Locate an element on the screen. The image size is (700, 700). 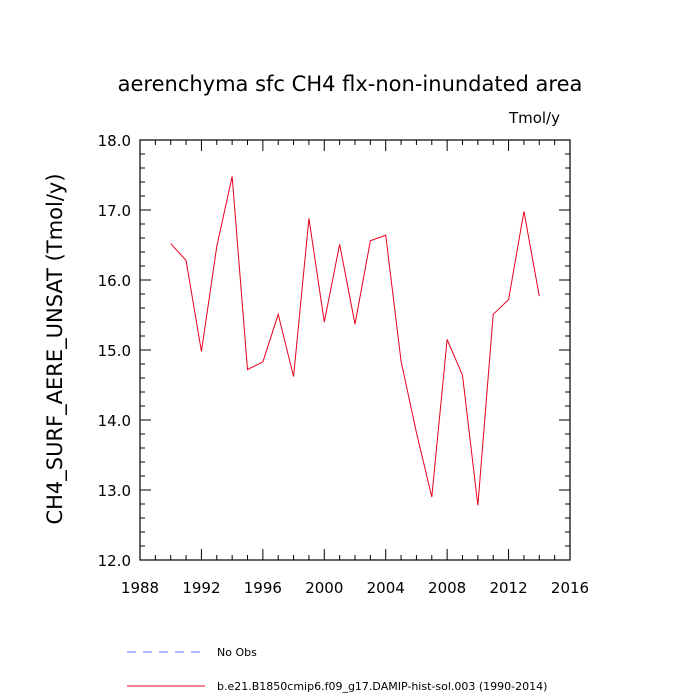
y-tick-label: 15.0 is located at coordinates (114, 351).